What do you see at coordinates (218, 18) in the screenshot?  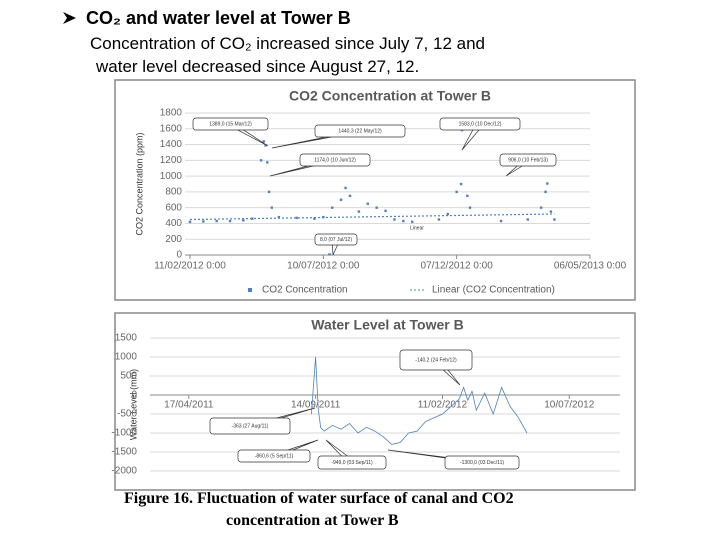 I see `title-text: CO₂ and water level at Tower B` at bounding box center [218, 18].